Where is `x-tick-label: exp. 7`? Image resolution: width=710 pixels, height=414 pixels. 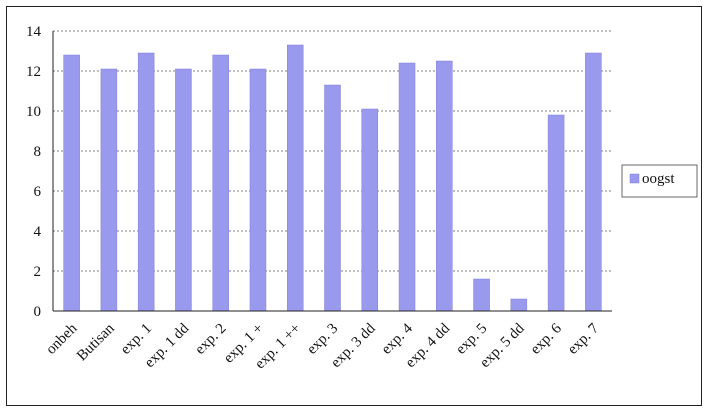
x-tick-label: exp. 7 is located at coordinates (584, 339).